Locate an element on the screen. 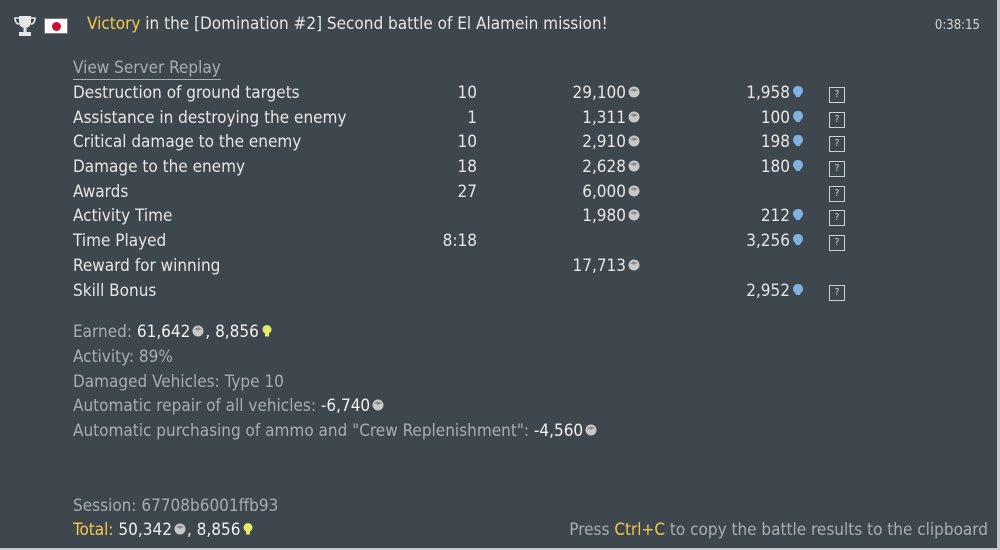 The height and width of the screenshot is (550, 1000). reward-silver-lions: 1,980 is located at coordinates (611, 216).